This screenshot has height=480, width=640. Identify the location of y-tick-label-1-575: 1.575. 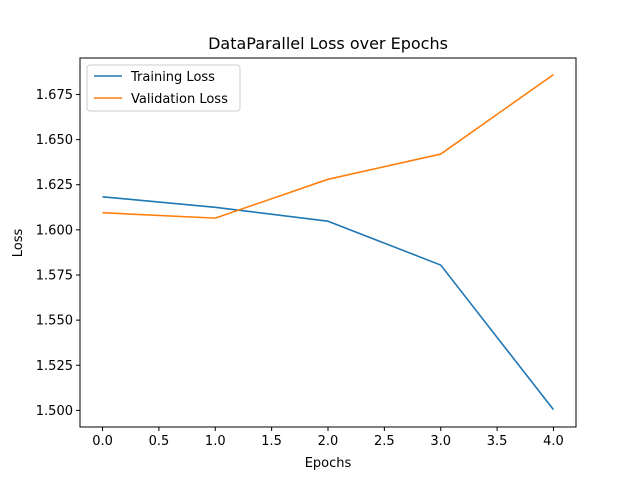
(54, 275).